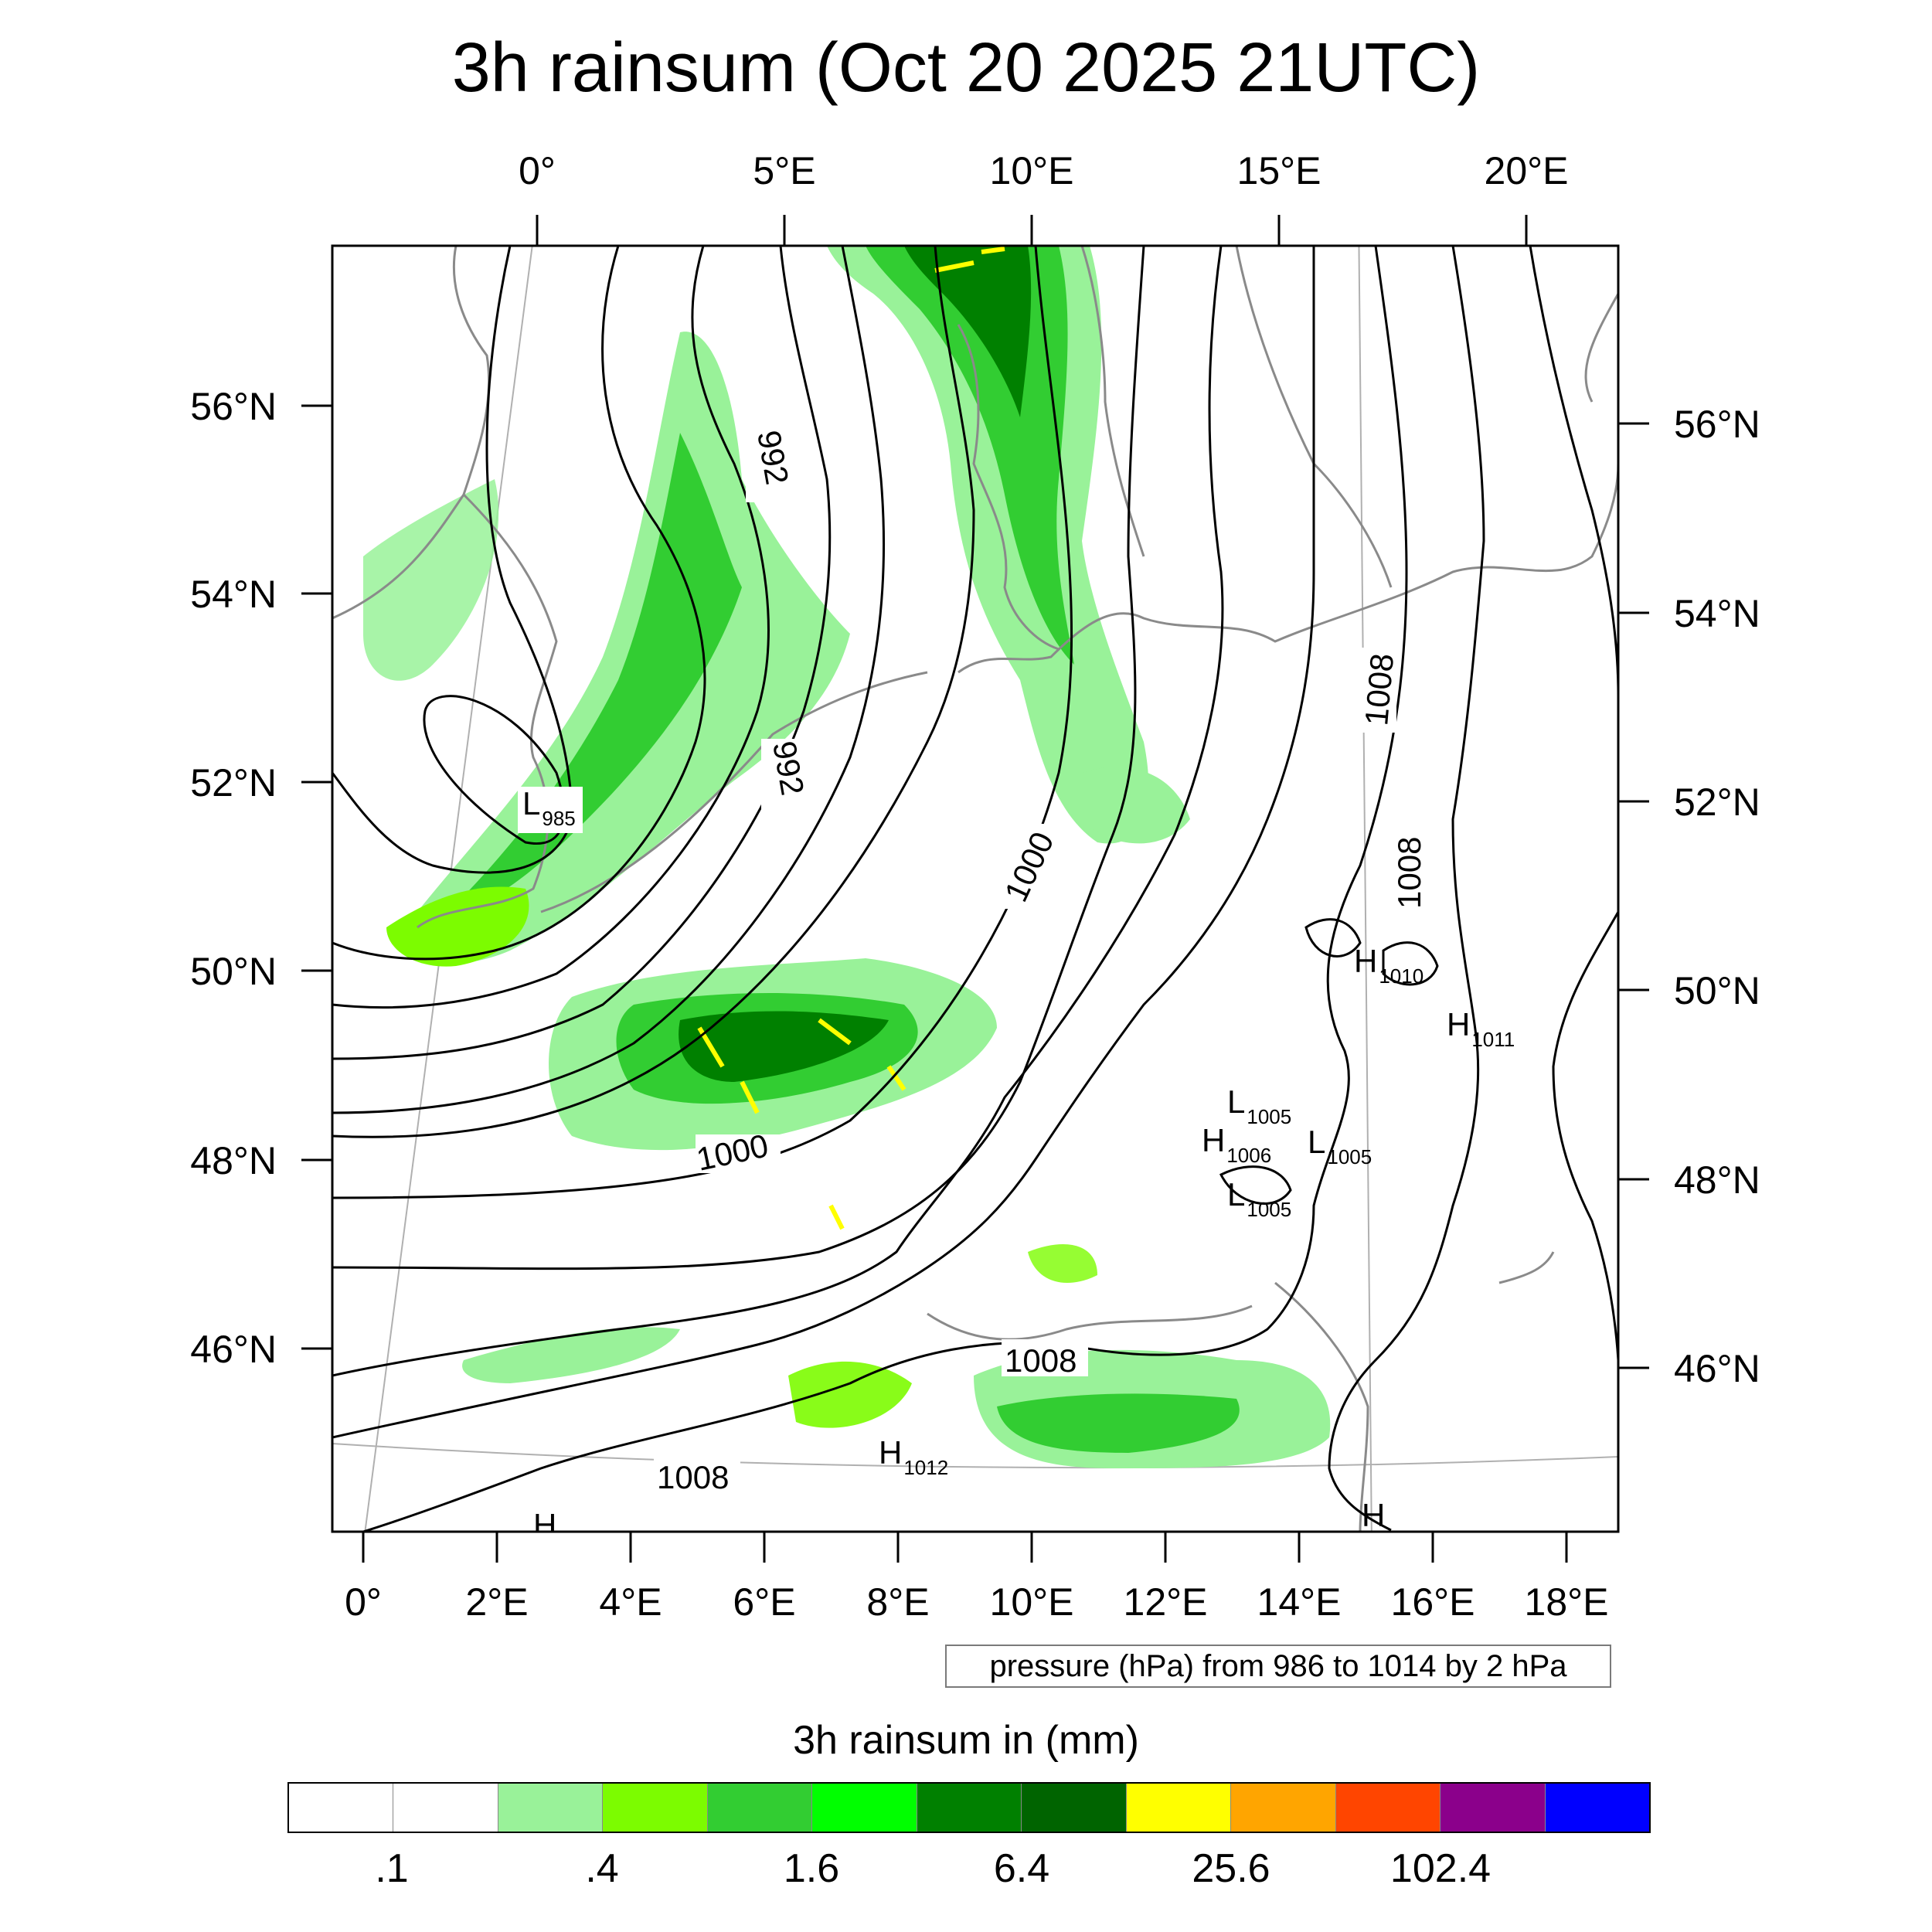 The image size is (1932, 1932). Describe the element at coordinates (234, 1161) in the screenshot. I see `left-lat-label: 48°N` at that location.